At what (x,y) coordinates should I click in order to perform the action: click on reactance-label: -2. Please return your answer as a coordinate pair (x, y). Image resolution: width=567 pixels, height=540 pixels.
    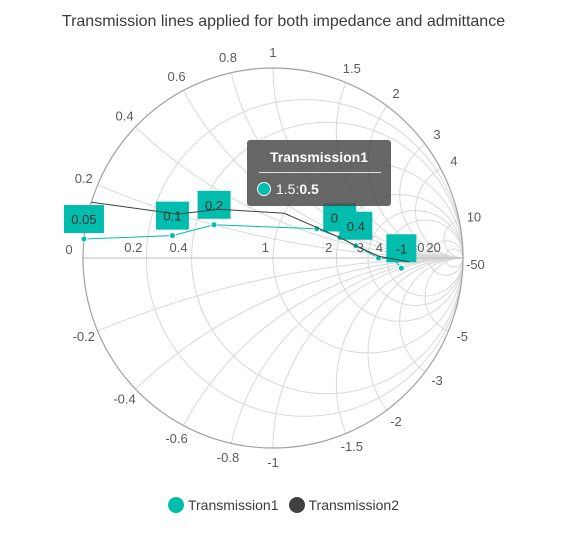
    Looking at the image, I should click on (396, 421).